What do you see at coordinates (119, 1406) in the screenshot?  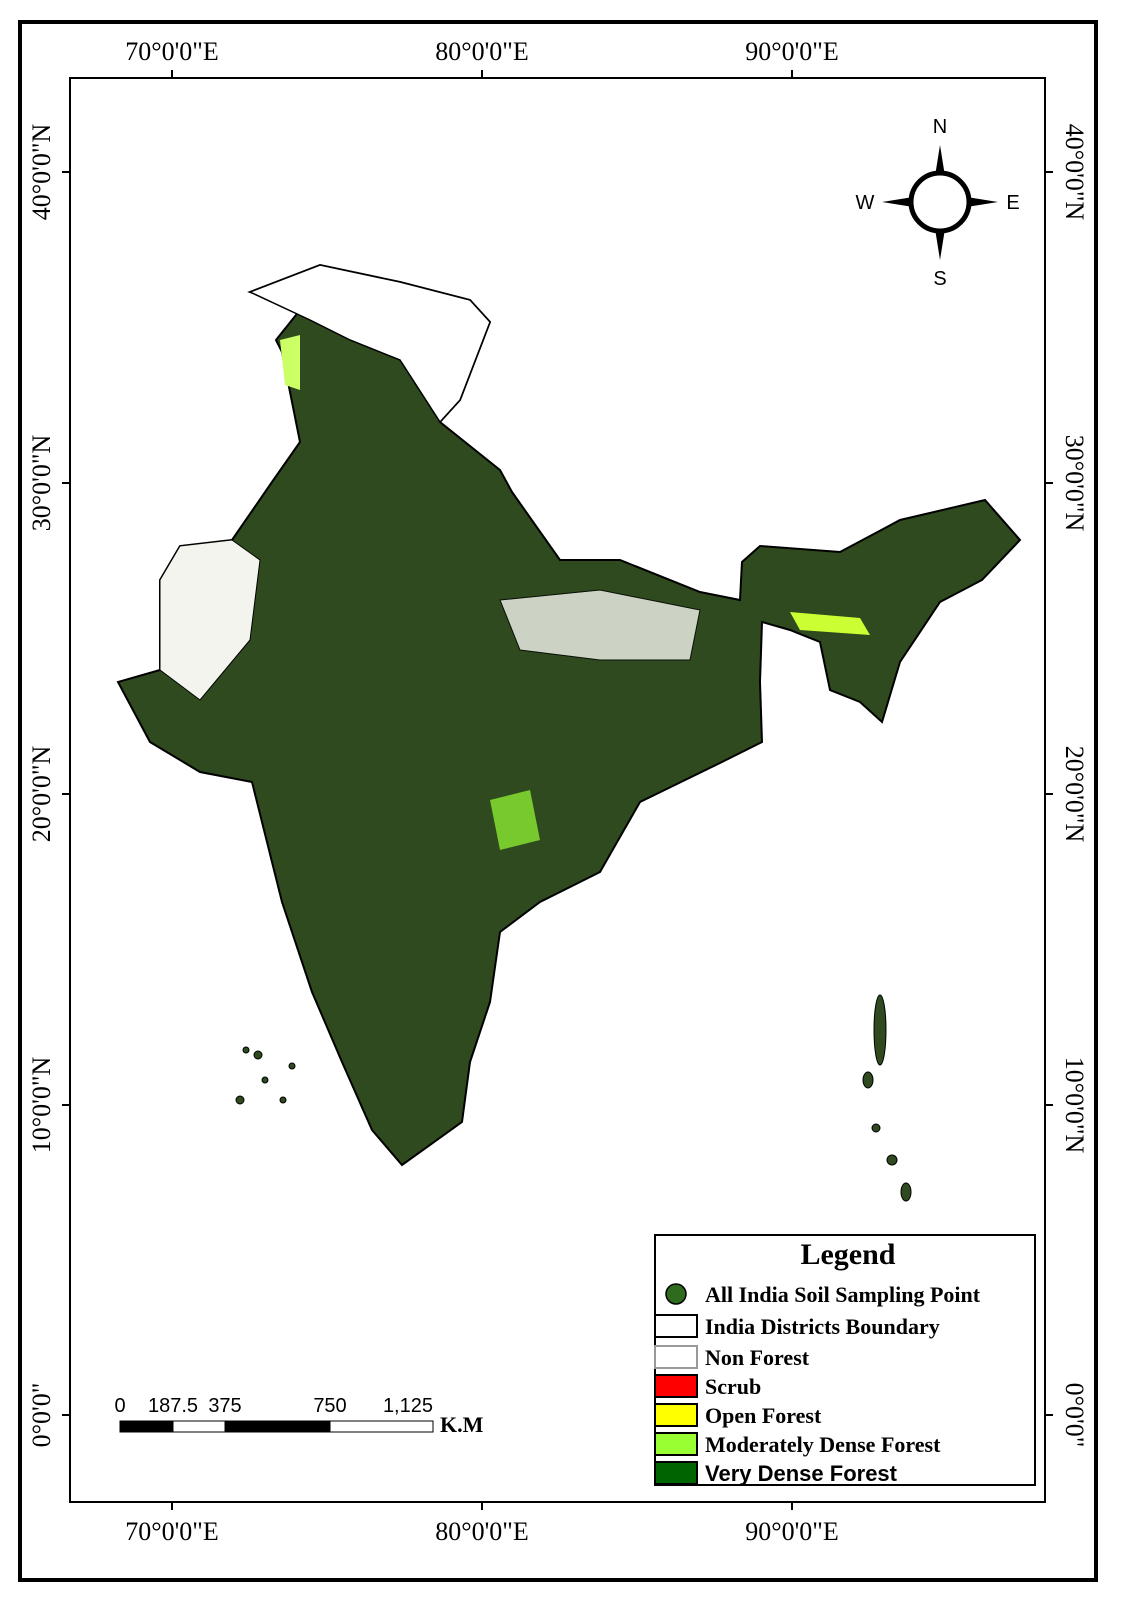 I see `scale-label: 0` at bounding box center [119, 1406].